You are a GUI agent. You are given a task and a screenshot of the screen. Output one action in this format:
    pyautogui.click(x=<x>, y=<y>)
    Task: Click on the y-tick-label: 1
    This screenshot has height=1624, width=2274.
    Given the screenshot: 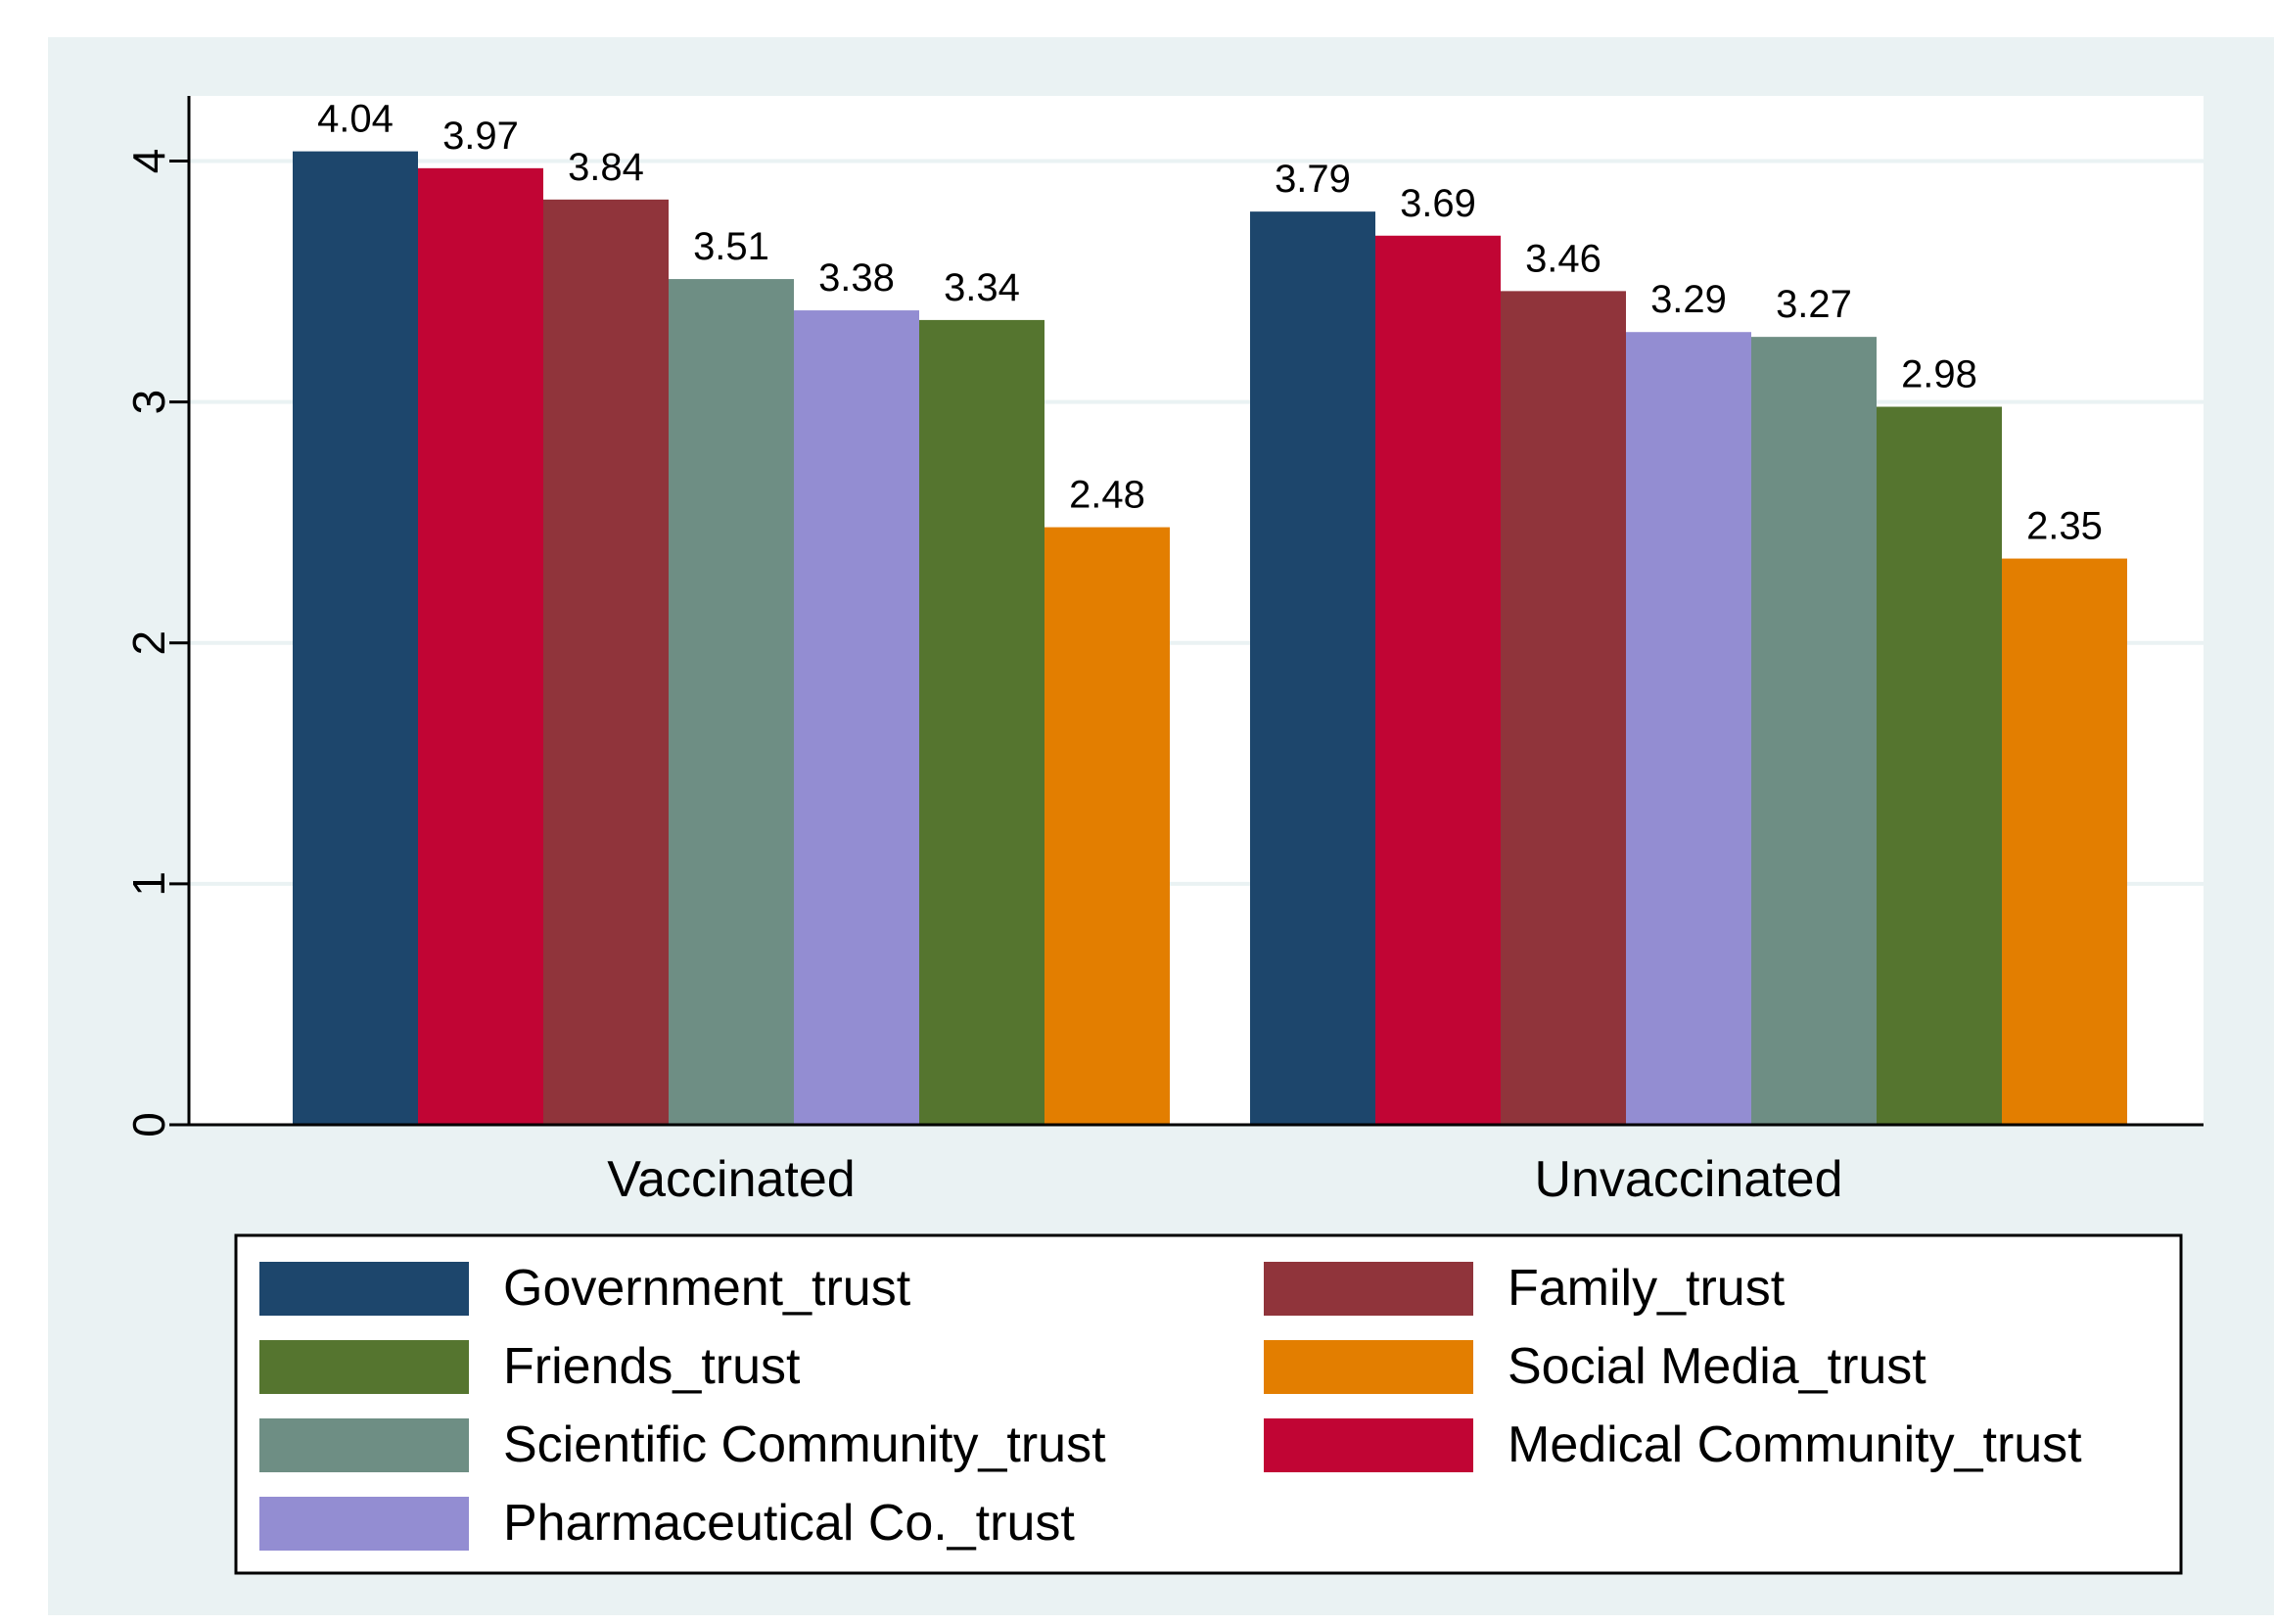 What is the action you would take?
    pyautogui.click(x=148, y=884)
    